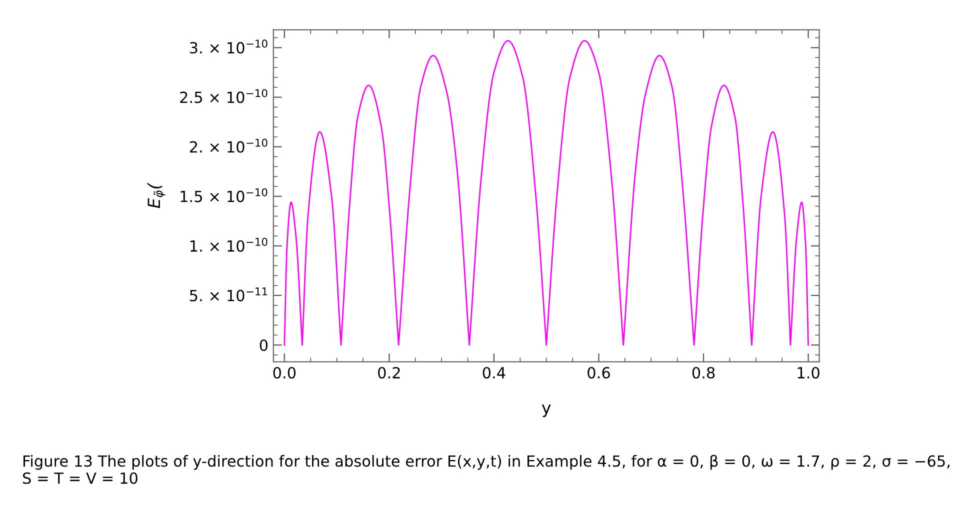 The height and width of the screenshot is (514, 956). What do you see at coordinates (809, 372) in the screenshot?
I see `x-tick-label: 1.0` at bounding box center [809, 372].